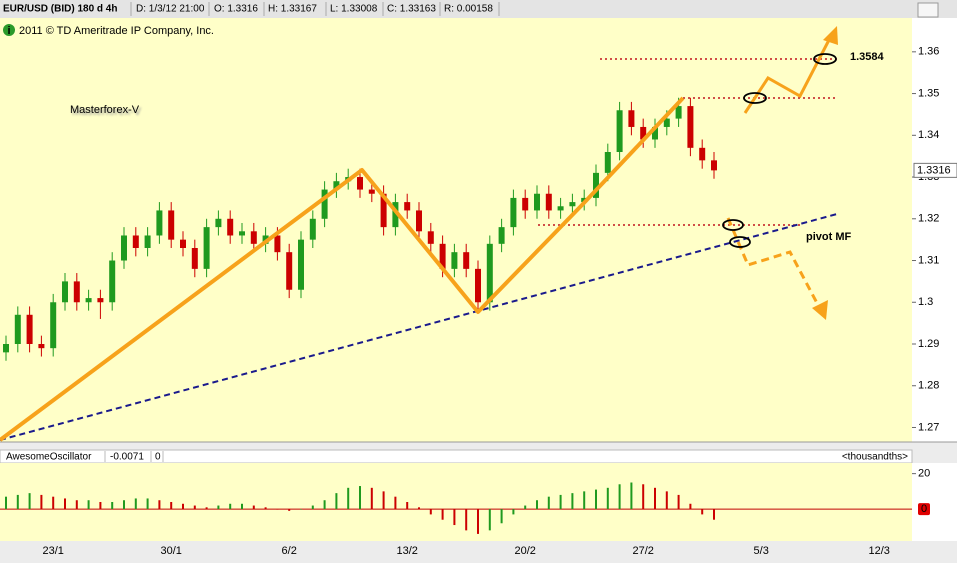 The width and height of the screenshot is (957, 563). What do you see at coordinates (934, 502) in the screenshot?
I see `osc-axis` at bounding box center [934, 502].